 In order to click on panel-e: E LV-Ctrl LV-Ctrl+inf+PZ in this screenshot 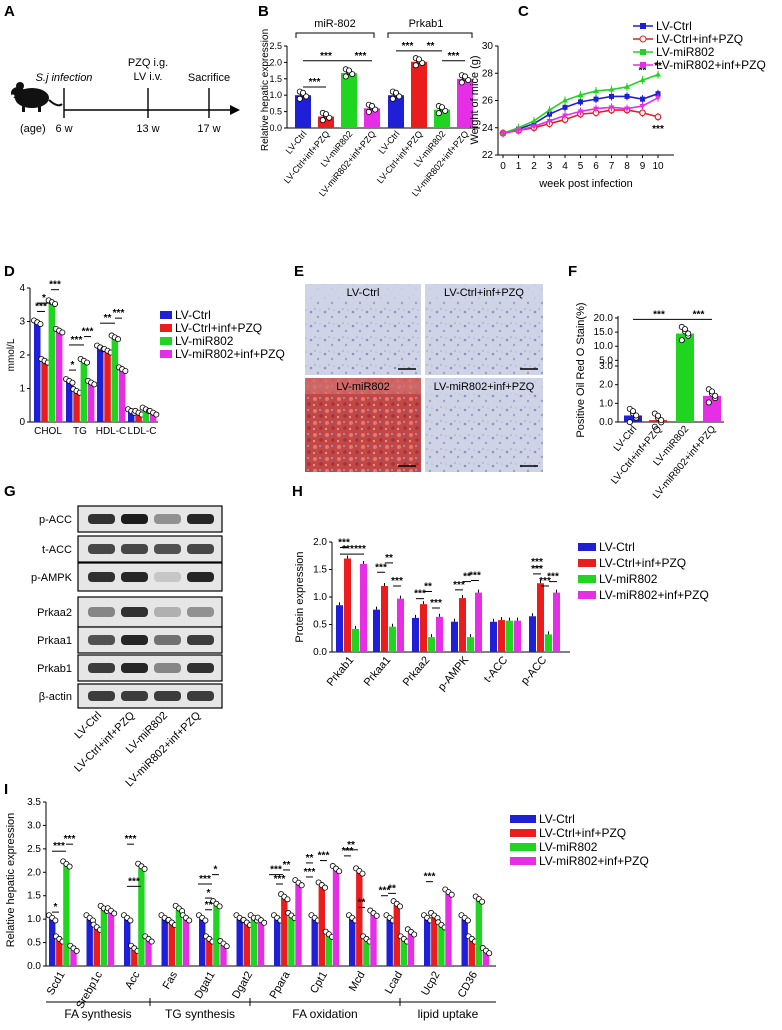, I will do `click(418, 367)`.